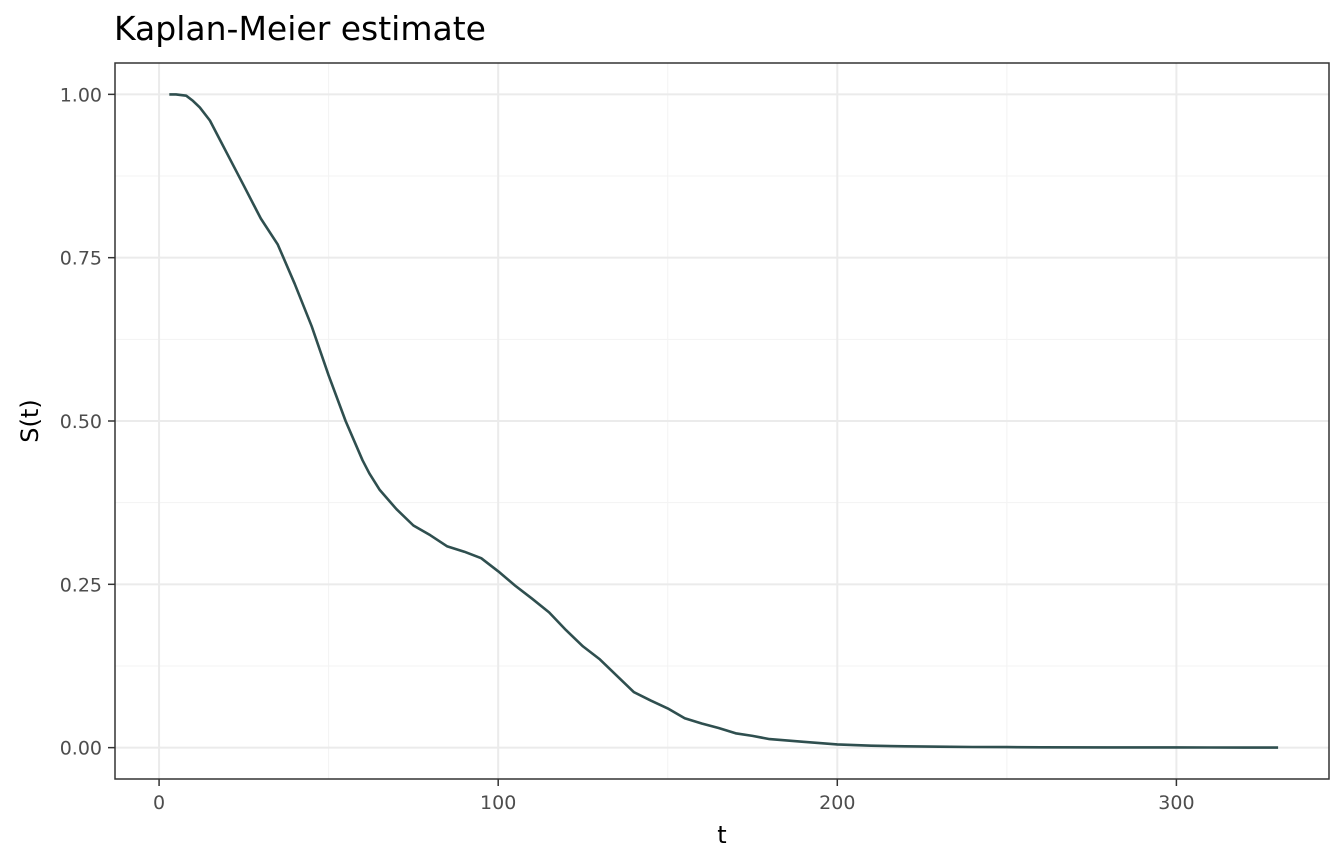 This screenshot has height=865, width=1344. What do you see at coordinates (81, 259) in the screenshot?
I see `y-tick-label: 0.75` at bounding box center [81, 259].